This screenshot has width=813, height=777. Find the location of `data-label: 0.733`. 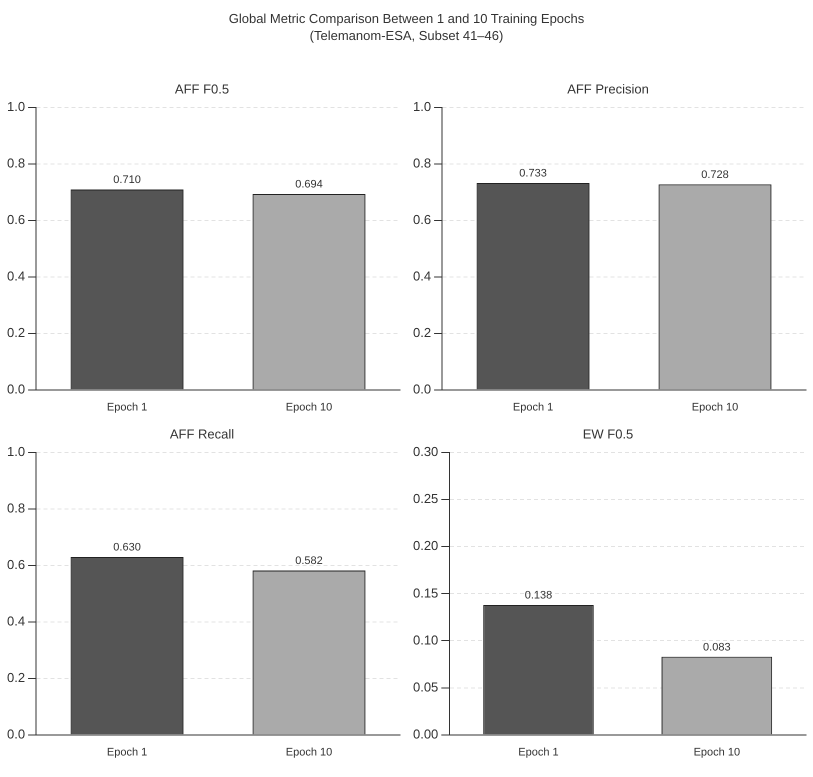

data-label: 0.733 is located at coordinates (533, 173).